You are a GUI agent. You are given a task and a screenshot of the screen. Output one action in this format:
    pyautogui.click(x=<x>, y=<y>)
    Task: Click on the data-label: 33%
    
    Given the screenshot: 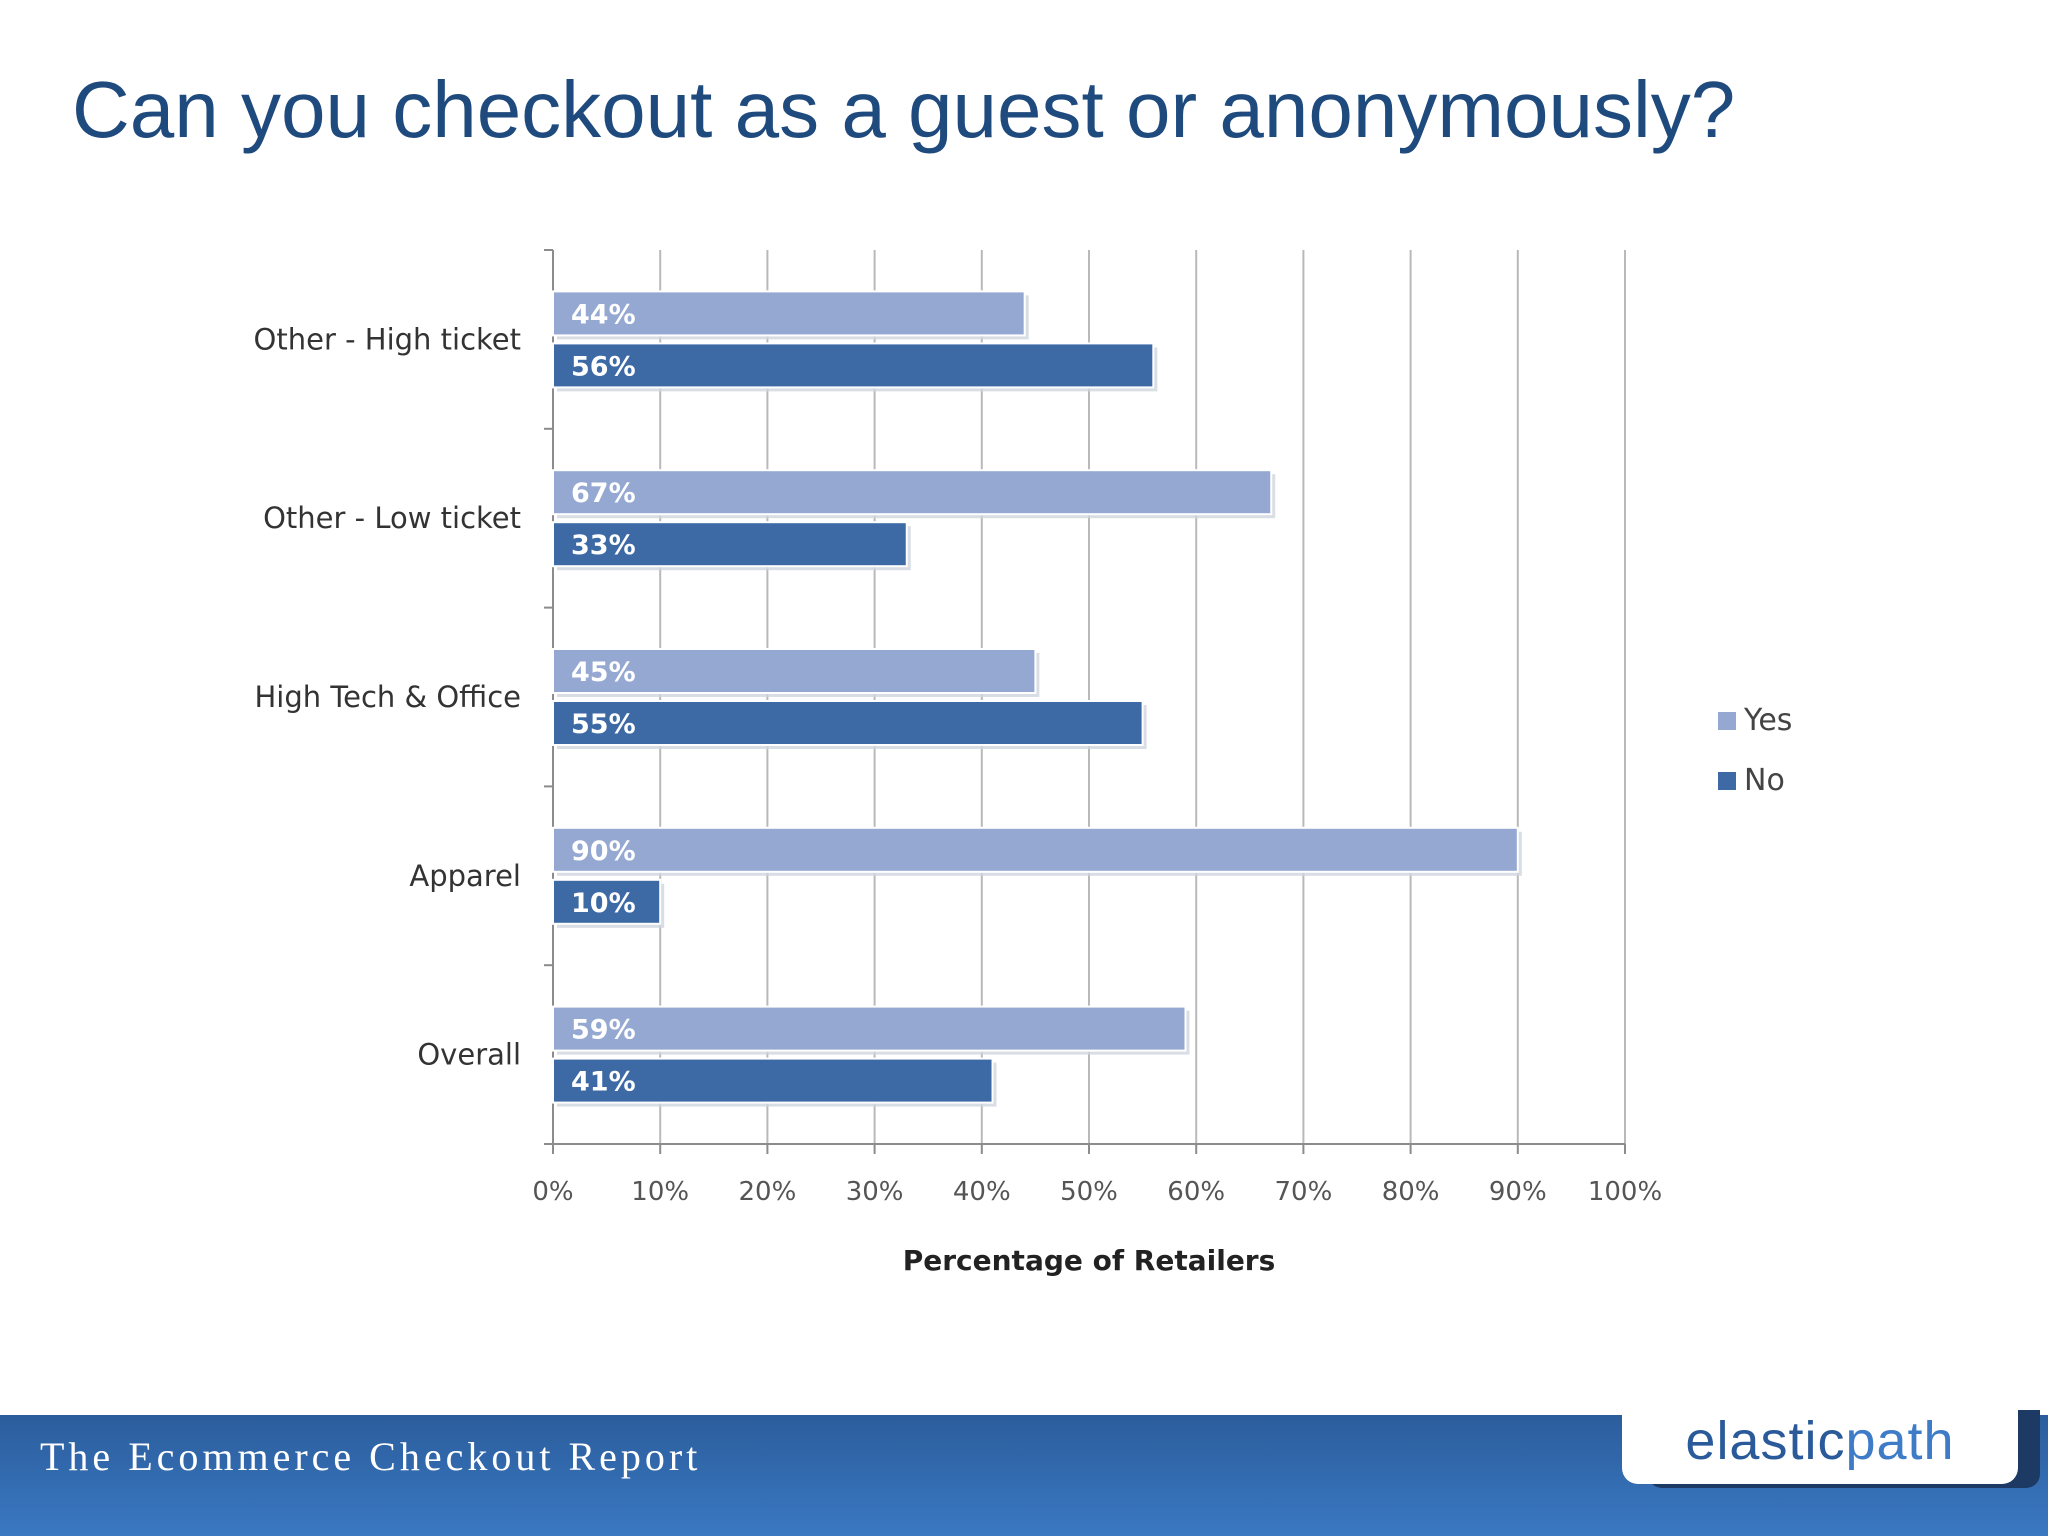 What is the action you would take?
    pyautogui.click(x=603, y=545)
    